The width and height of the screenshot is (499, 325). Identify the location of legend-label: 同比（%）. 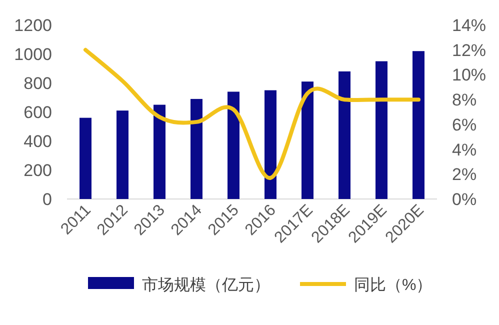
(393, 285).